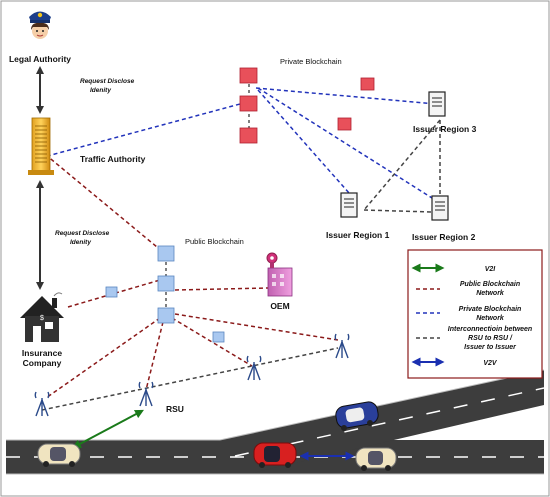 The image size is (550, 497). I want to click on private-blockchain-label: Private Blockchain, so click(311, 61).